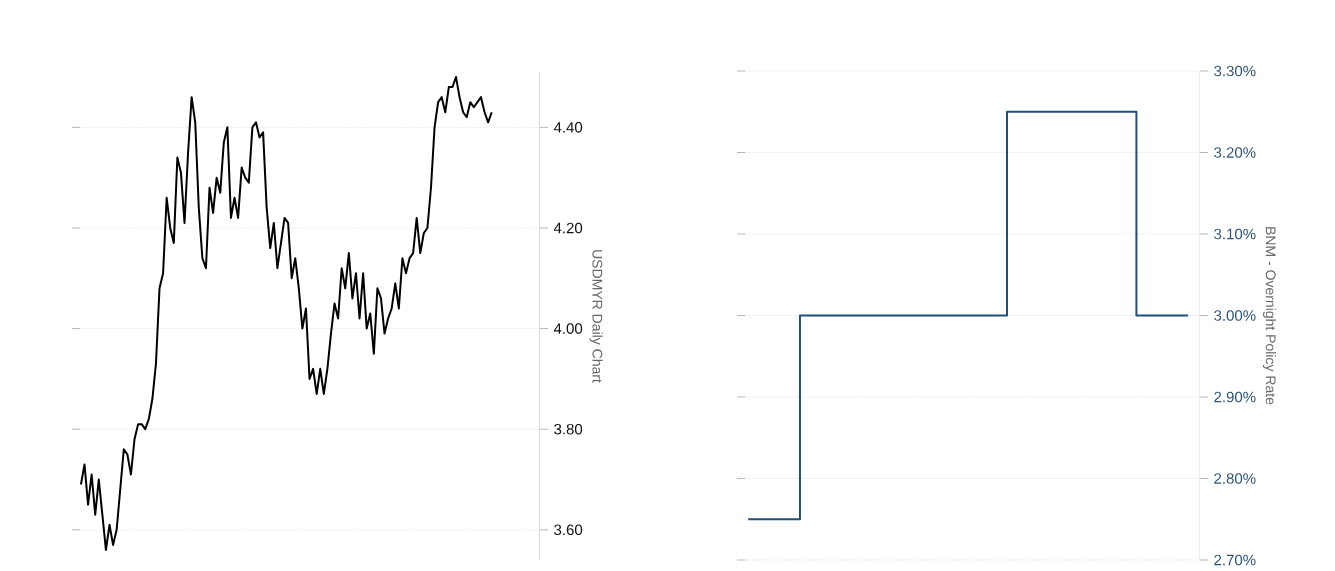 This screenshot has height=571, width=1335. I want to click on y-tick-label: 3.80, so click(568, 429).